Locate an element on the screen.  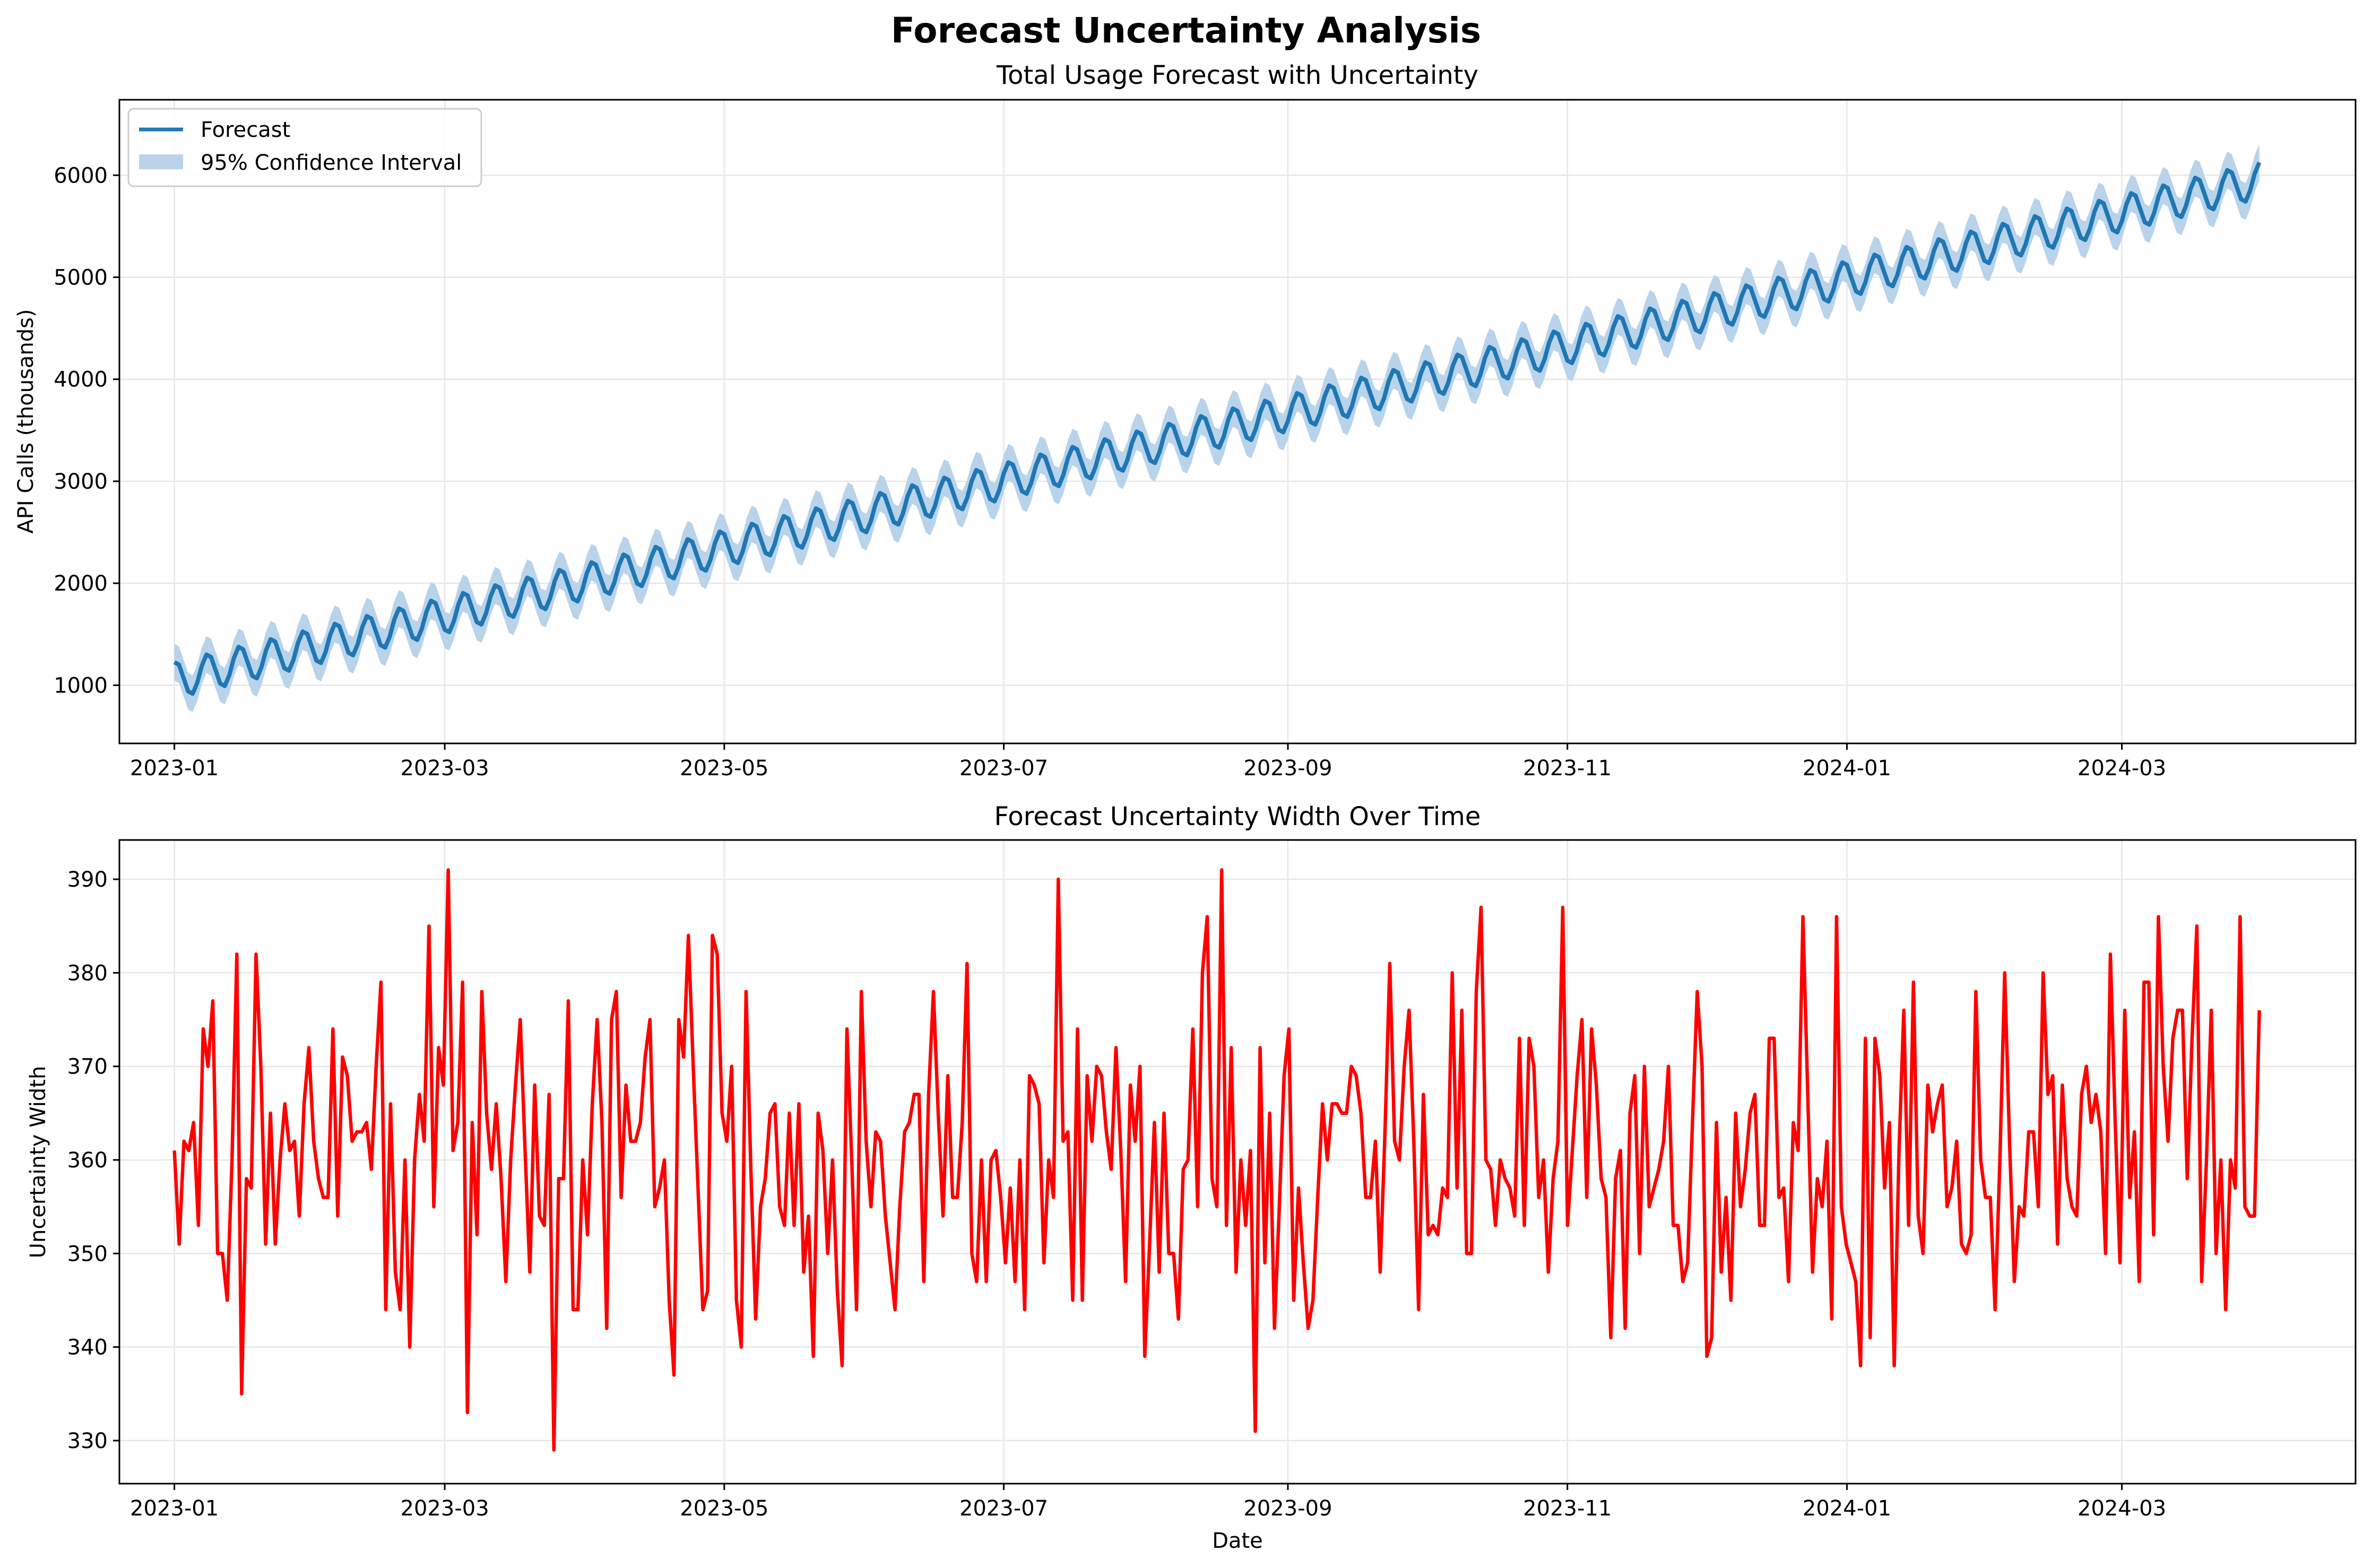
legend-confidence-label: 95% Confidence Interval is located at coordinates (332, 163).